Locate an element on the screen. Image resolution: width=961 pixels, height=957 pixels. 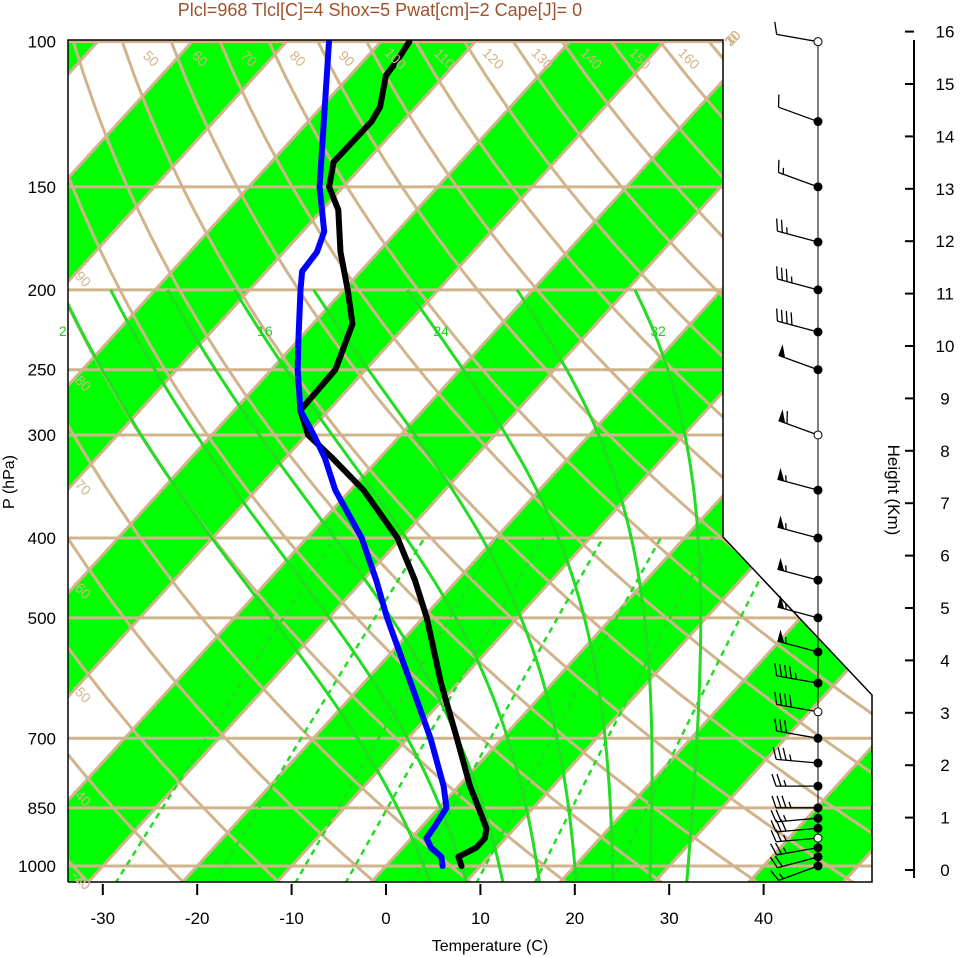
height-tick-label: 13 is located at coordinates (945, 189).